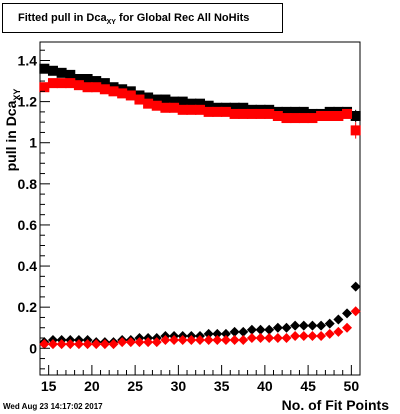  What do you see at coordinates (17, 95) in the screenshot?
I see `y-axis-title-subscript: XY` at bounding box center [17, 95].